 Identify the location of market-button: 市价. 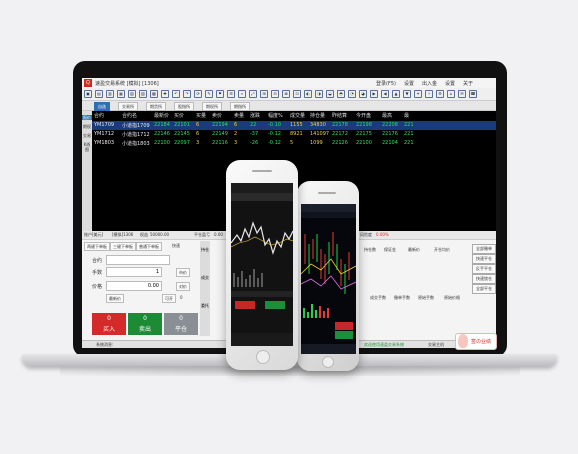
(183, 272).